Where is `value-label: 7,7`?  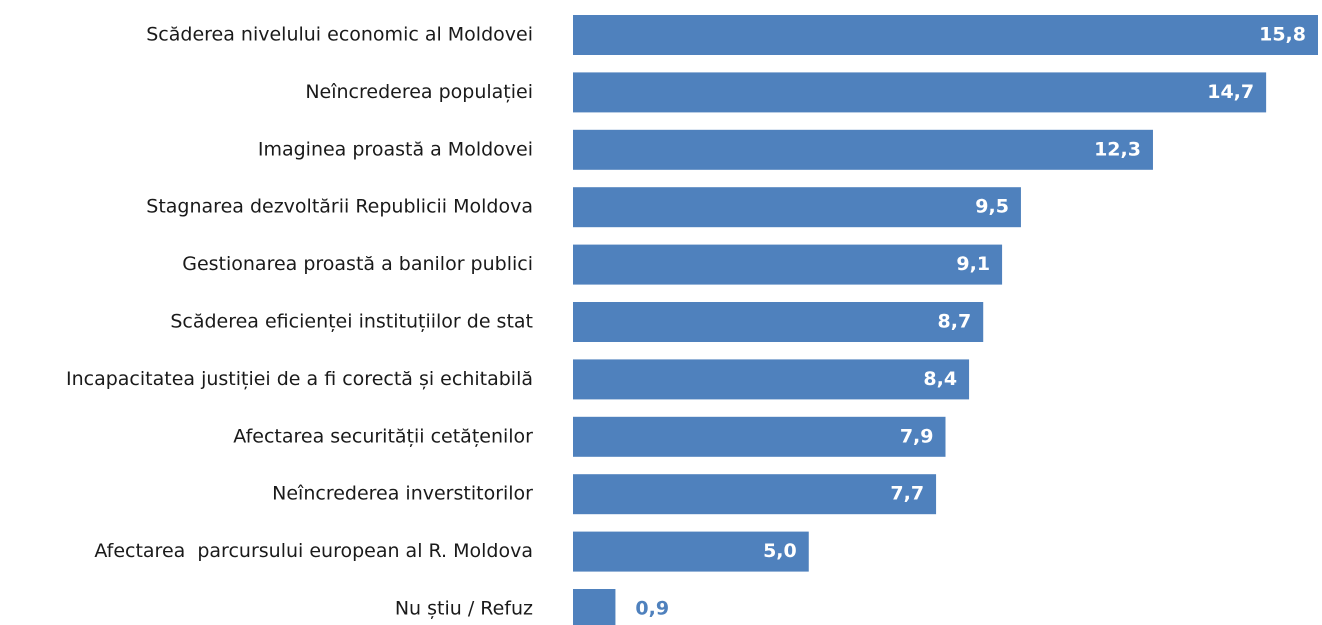
value-label: 7,7 is located at coordinates (907, 494).